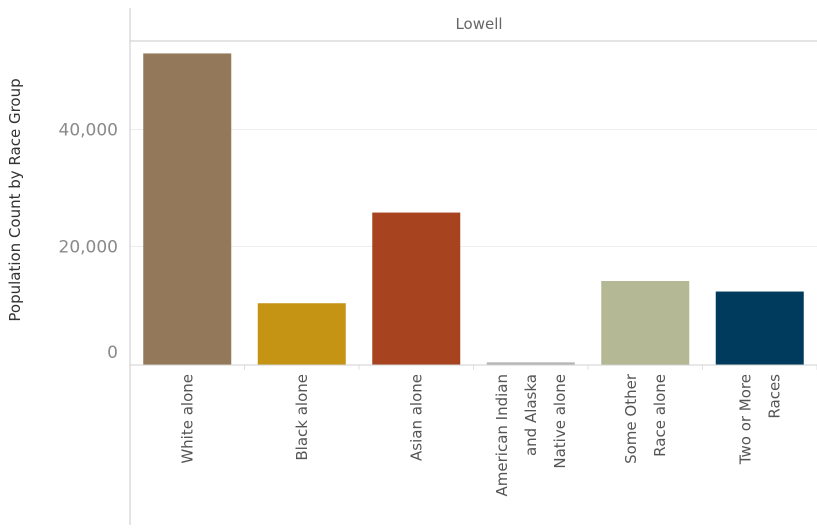 The height and width of the screenshot is (531, 817). What do you see at coordinates (631, 418) in the screenshot?
I see `x-category-label: Some Other` at bounding box center [631, 418].